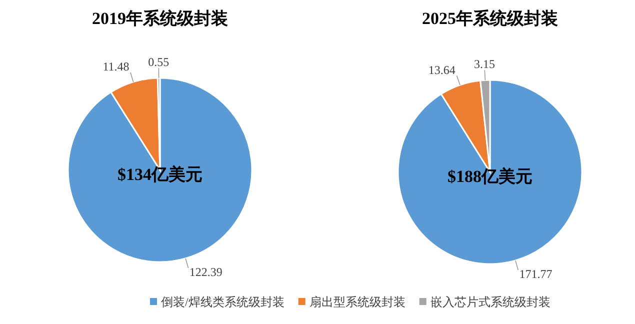 The image size is (635, 324). I want to click on data-label: 3.15, so click(484, 64).